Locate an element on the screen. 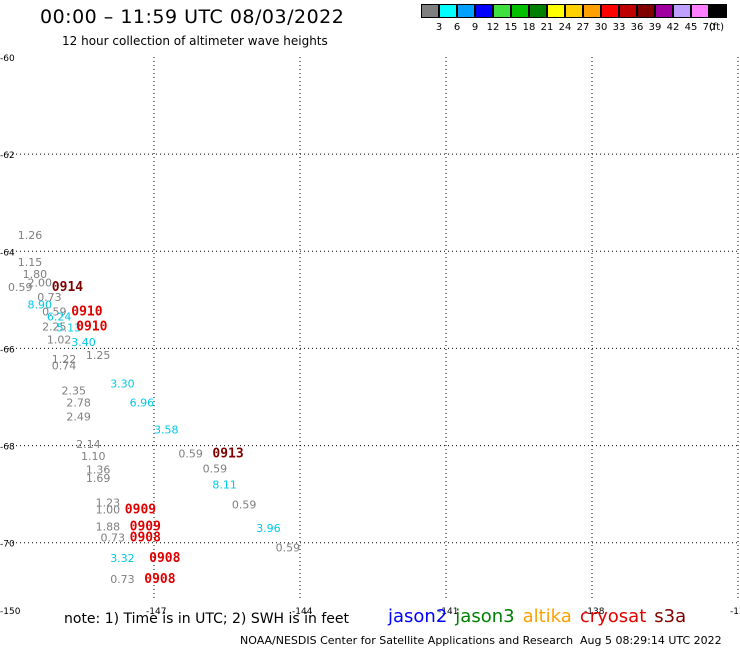 The width and height of the screenshot is (740, 650). wave-height-value: 1.88 is located at coordinates (108, 527).